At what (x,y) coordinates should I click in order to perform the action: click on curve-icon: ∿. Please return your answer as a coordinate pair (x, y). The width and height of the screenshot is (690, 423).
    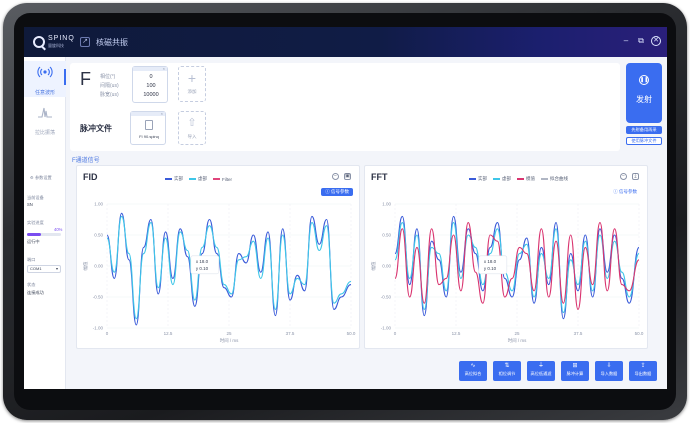
    Looking at the image, I should click on (473, 366).